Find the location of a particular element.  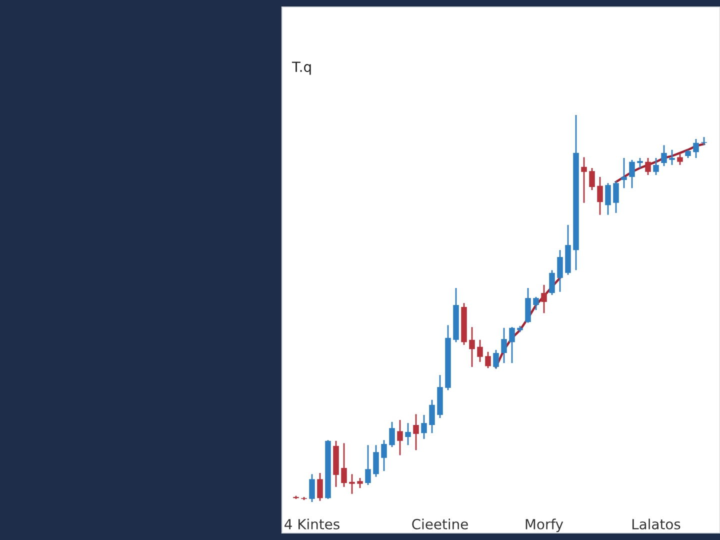

chart-title: T.q is located at coordinates (301, 68).